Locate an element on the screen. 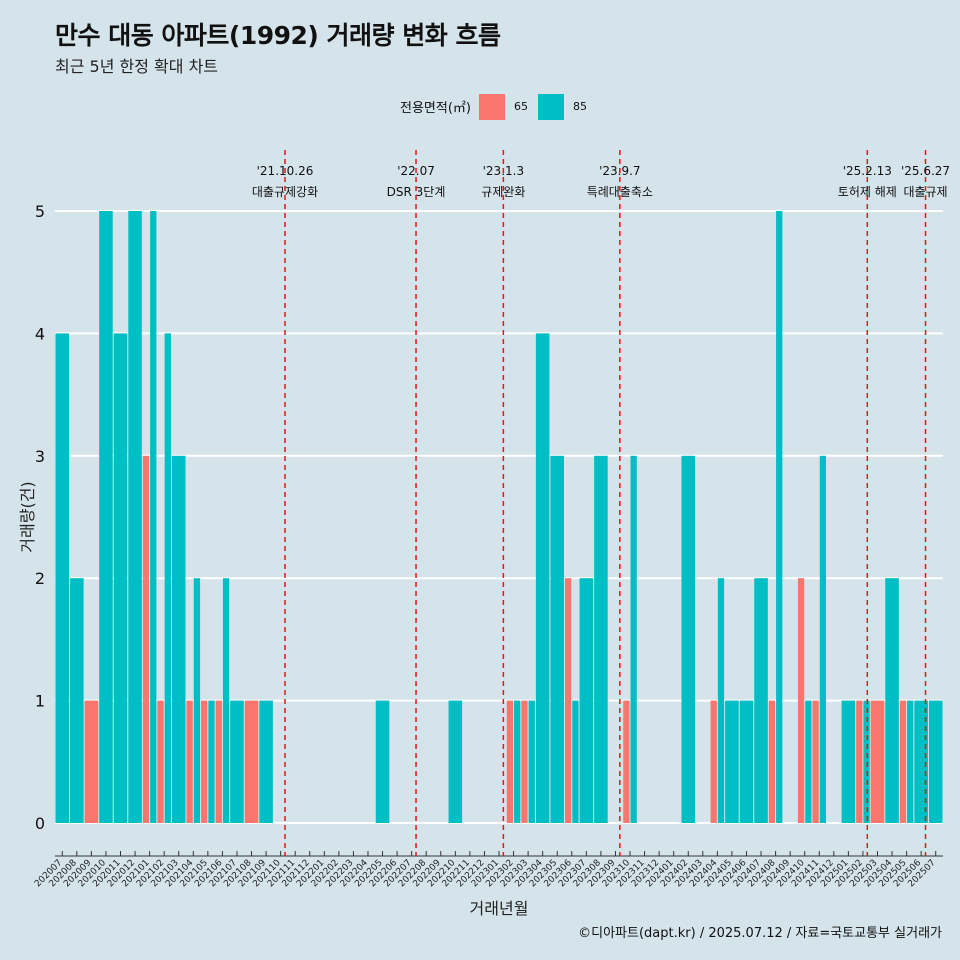 The height and width of the screenshot is (960, 960). event-date-4: '23.9.7 is located at coordinates (619, 171).